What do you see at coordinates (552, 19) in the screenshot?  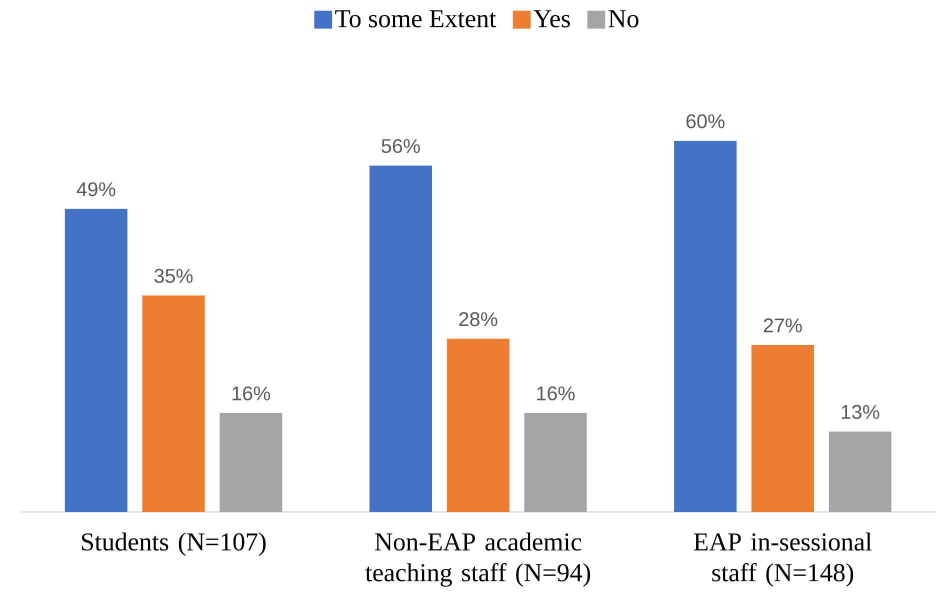 I see `legend-label: Yes` at bounding box center [552, 19].